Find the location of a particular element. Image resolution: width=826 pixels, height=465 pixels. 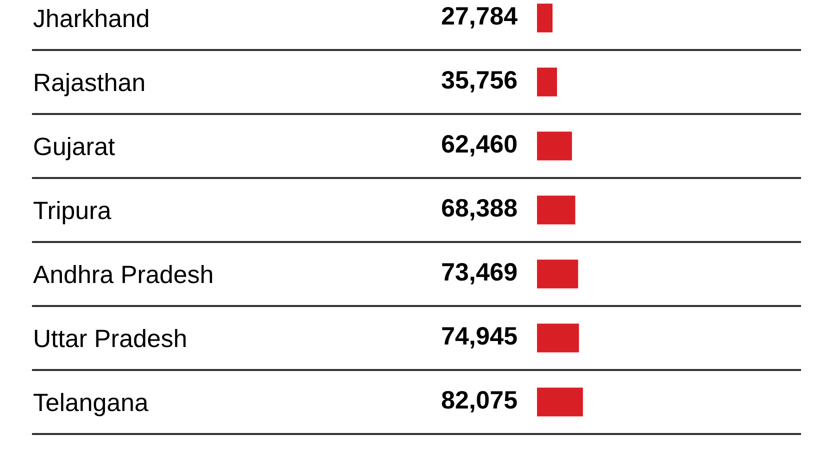

data-label: 73,469 is located at coordinates (479, 273).